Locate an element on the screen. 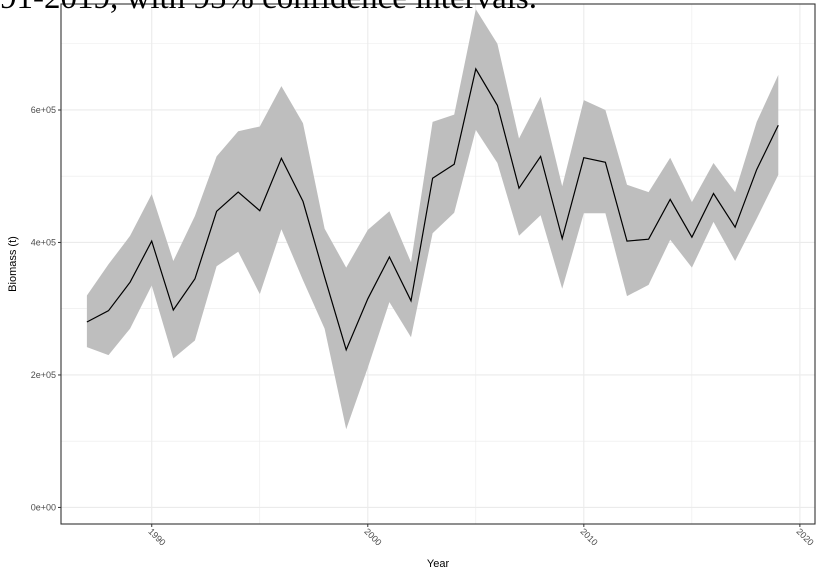 The height and width of the screenshot is (569, 818). x-tick-label: 2020 is located at coordinates (804, 536).